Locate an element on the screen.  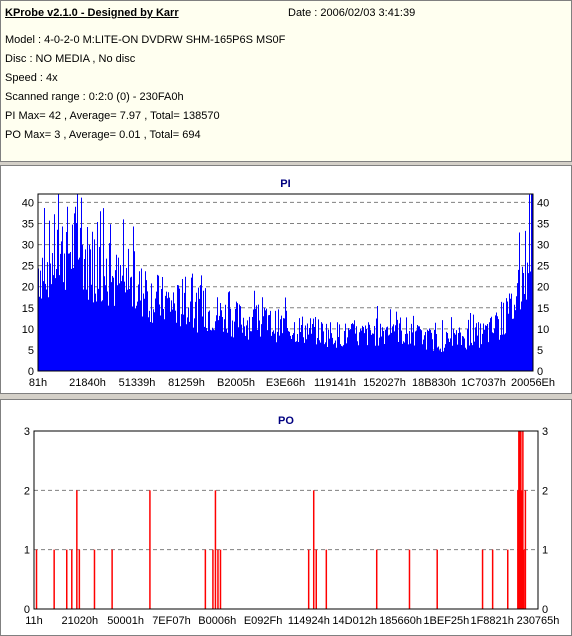
pi-xtick: 20056Eh is located at coordinates (533, 383).